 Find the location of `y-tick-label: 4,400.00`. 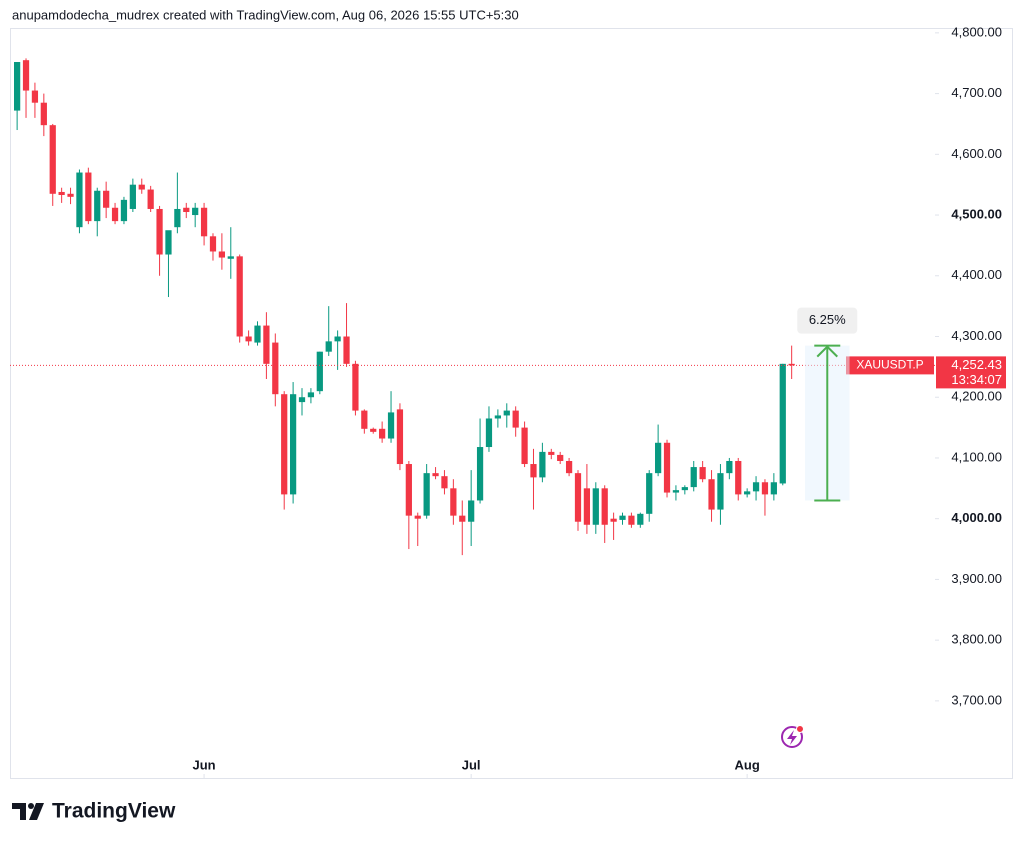

y-tick-label: 4,400.00 is located at coordinates (976, 274).